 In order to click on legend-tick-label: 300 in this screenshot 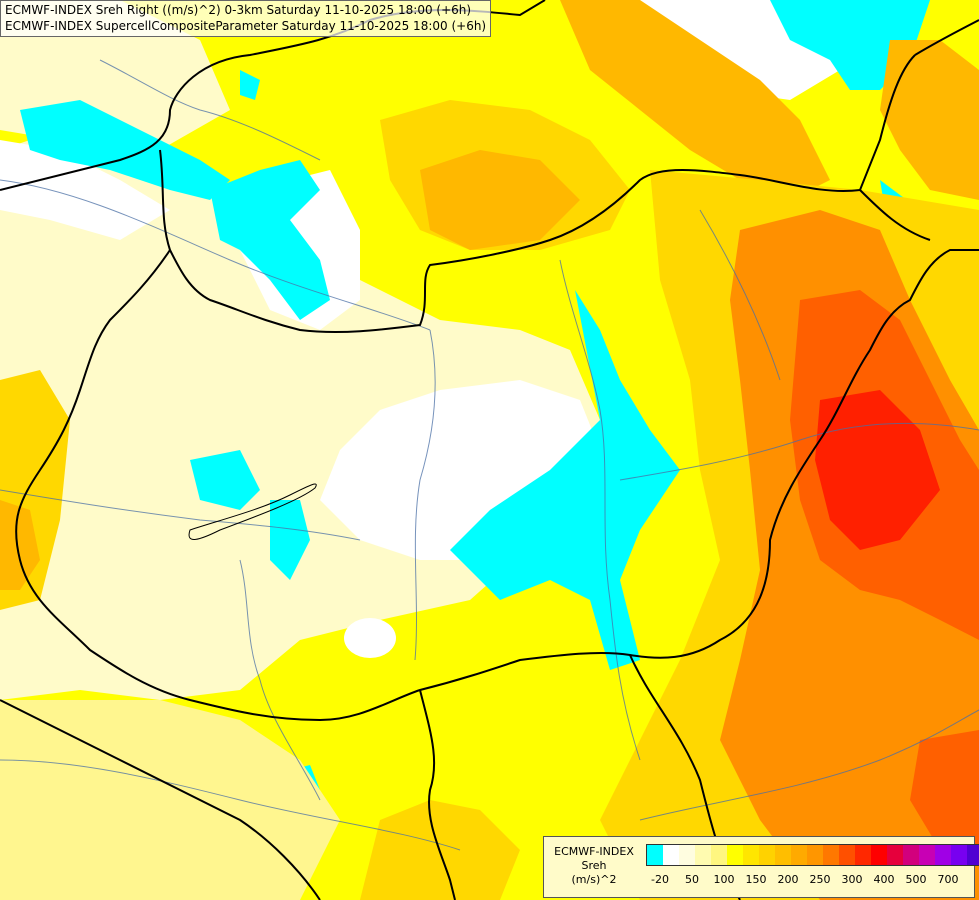, I will do `click(852, 879)`.